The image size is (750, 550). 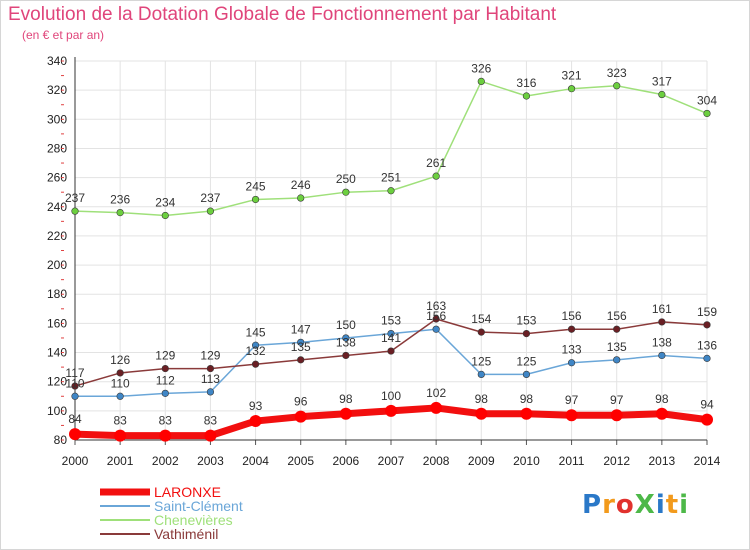 What do you see at coordinates (57, 61) in the screenshot?
I see `y-tick-label: 340` at bounding box center [57, 61].